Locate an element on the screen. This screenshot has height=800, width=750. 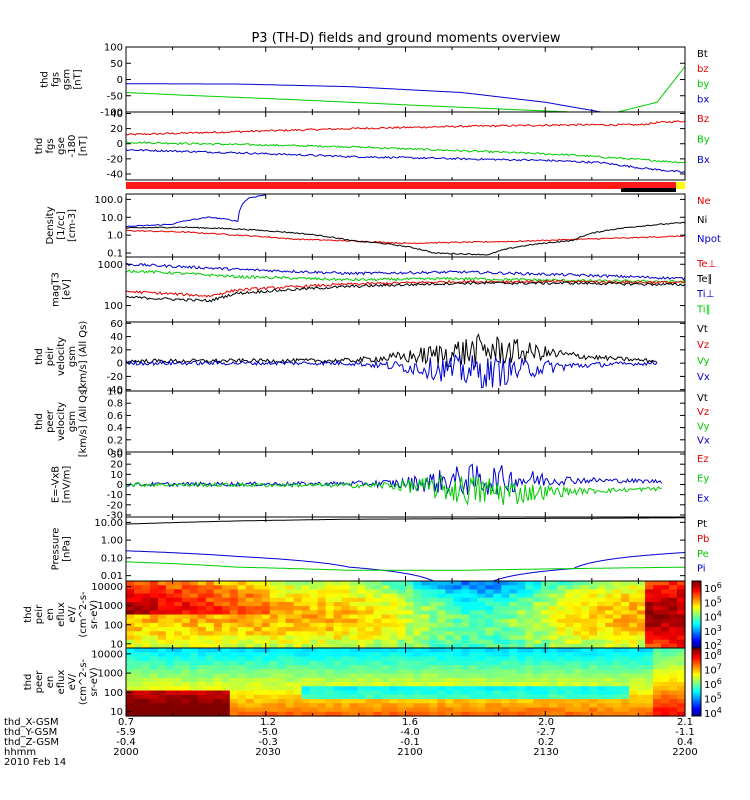
y-axis-label: peer is located at coordinates (39, 682).